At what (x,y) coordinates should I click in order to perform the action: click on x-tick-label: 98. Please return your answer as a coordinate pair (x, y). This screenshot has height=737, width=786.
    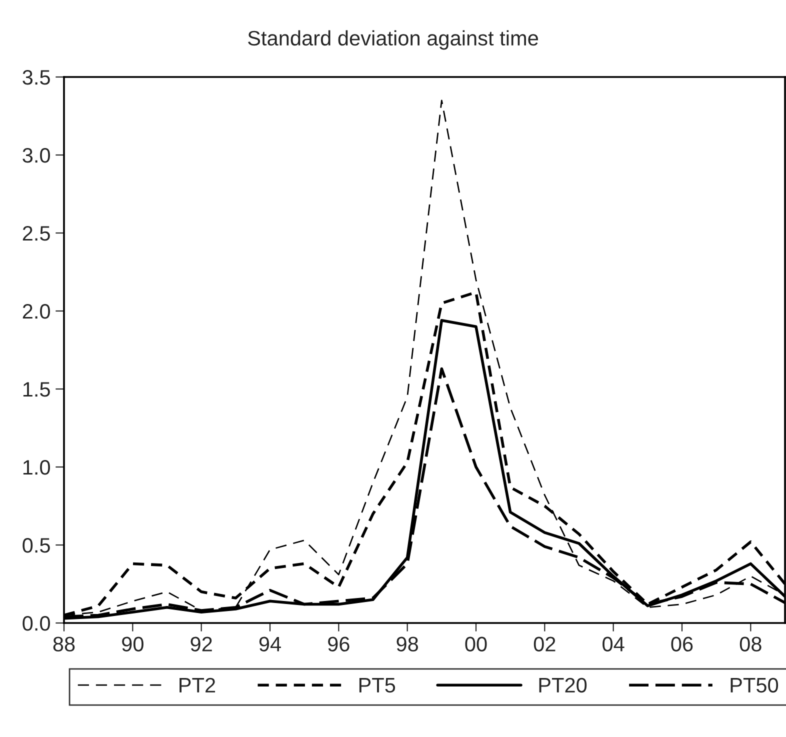
    Looking at the image, I should click on (407, 644).